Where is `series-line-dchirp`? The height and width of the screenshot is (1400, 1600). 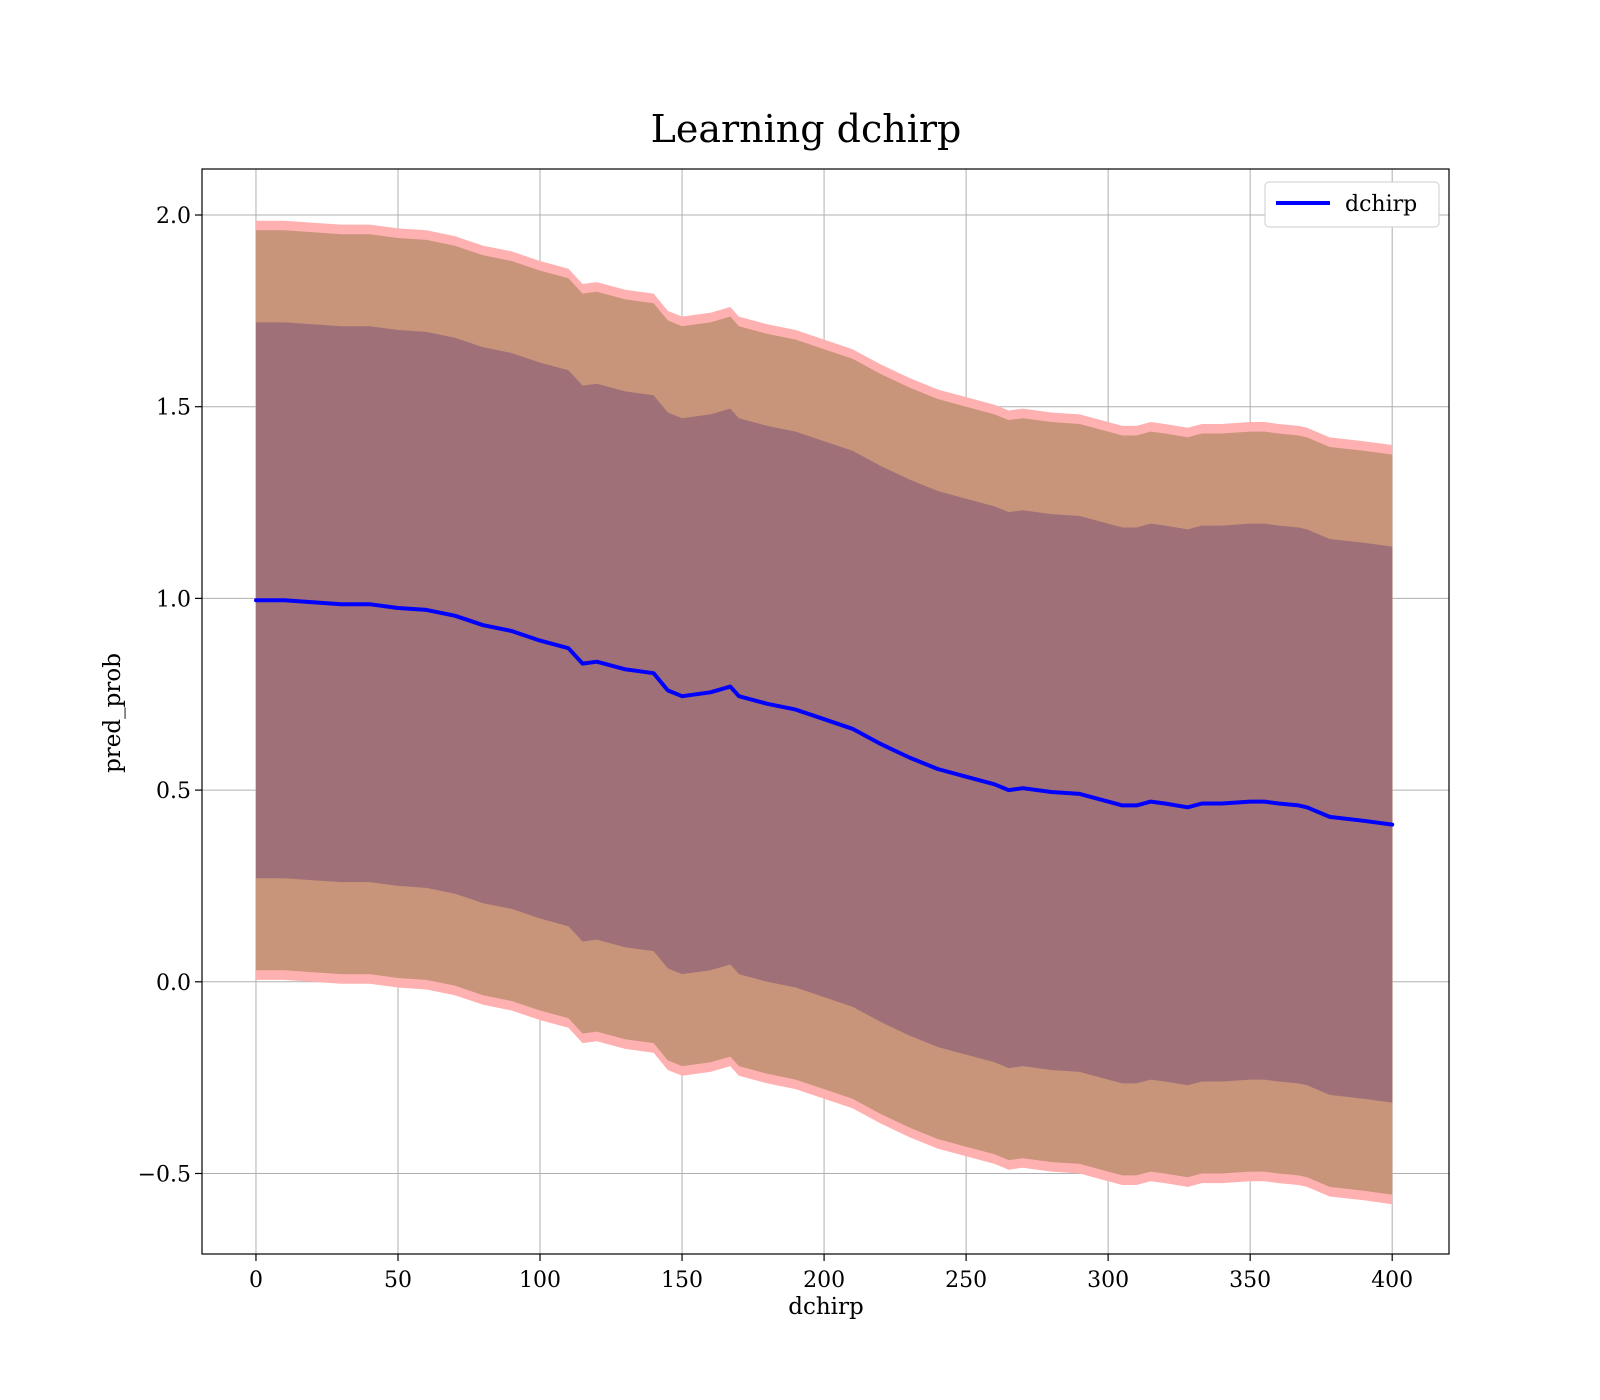
series-line-dchirp is located at coordinates (824, 712).